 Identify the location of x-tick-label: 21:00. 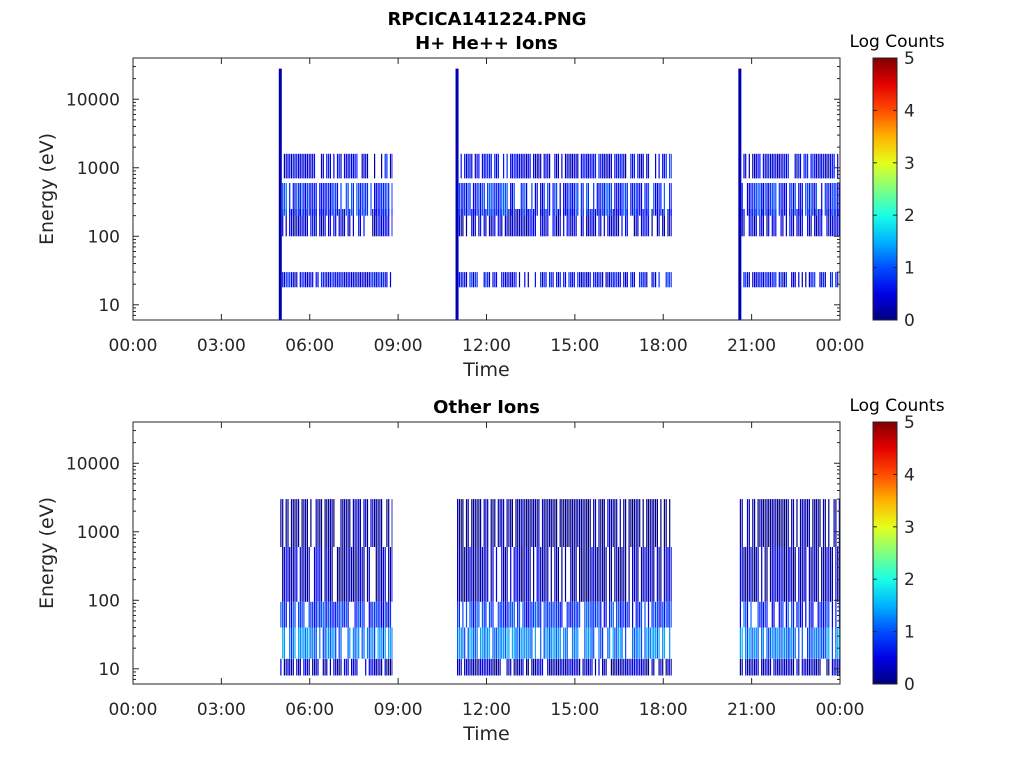
(751, 710).